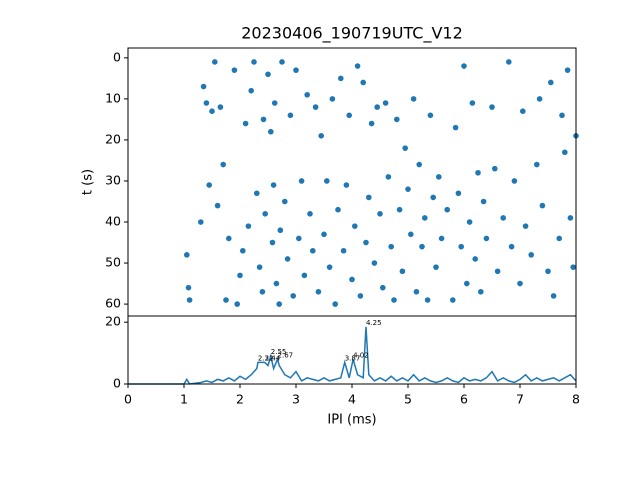 This screenshot has width=640, height=480. What do you see at coordinates (464, 399) in the screenshot?
I see `x-tick-label: 6` at bounding box center [464, 399].